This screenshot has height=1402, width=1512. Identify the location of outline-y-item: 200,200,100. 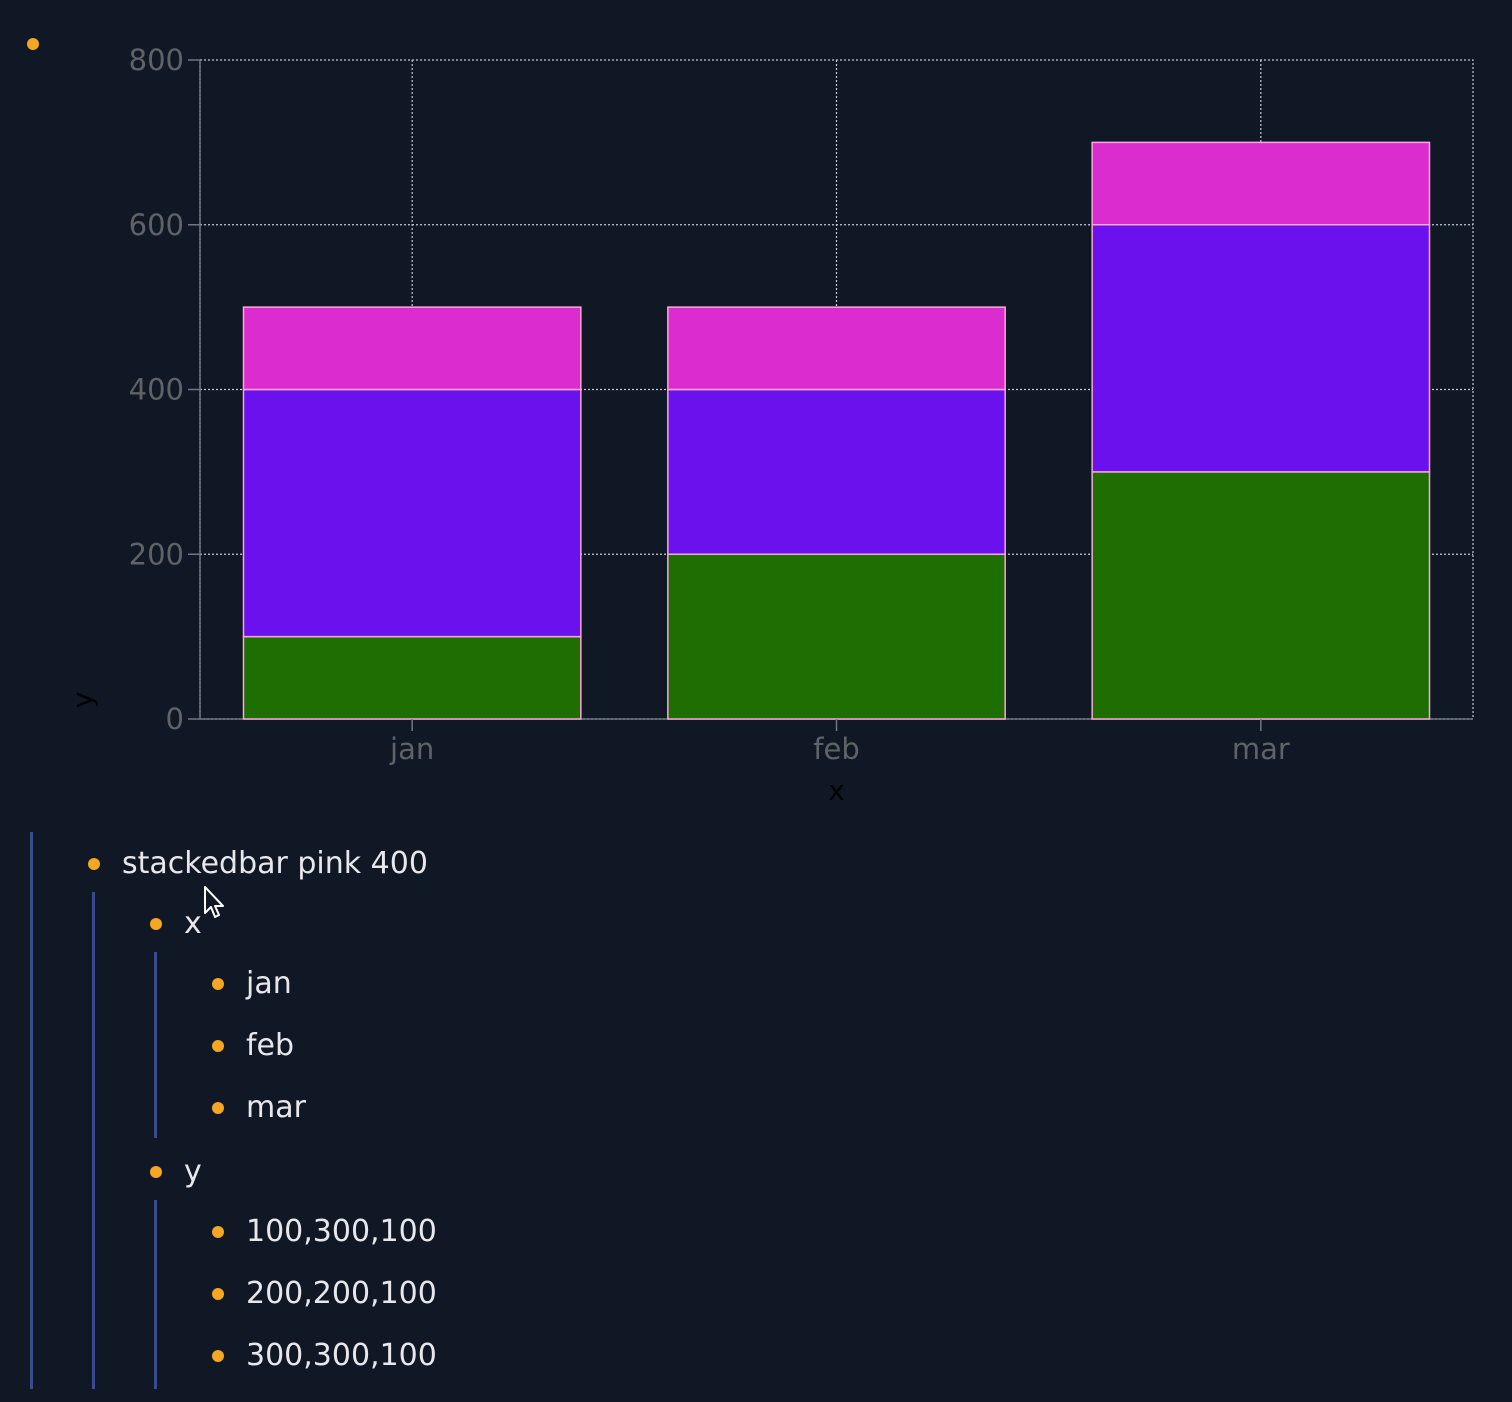
(341, 1293).